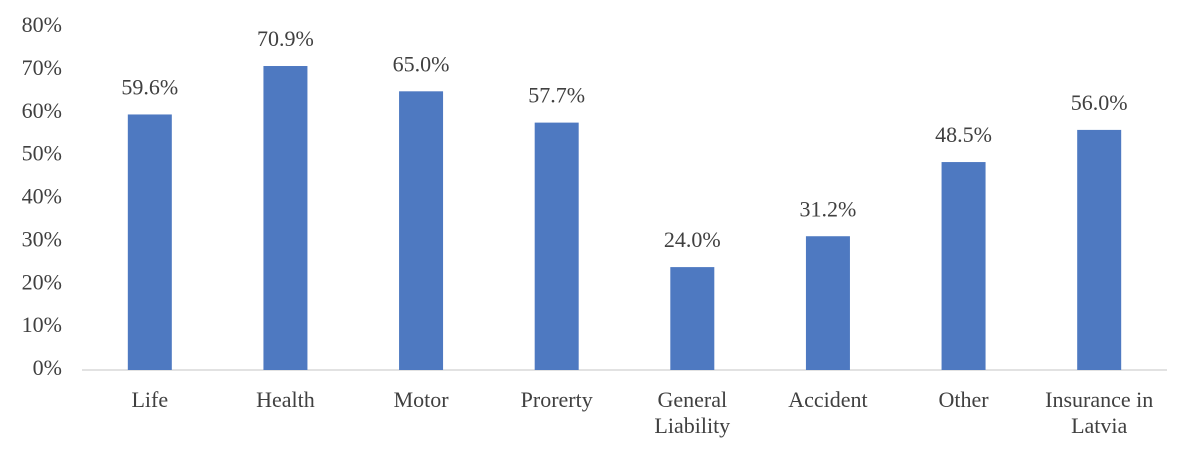 Image resolution: width=1182 pixels, height=457 pixels. What do you see at coordinates (42, 67) in the screenshot?
I see `y-tick-label: 70%` at bounding box center [42, 67].